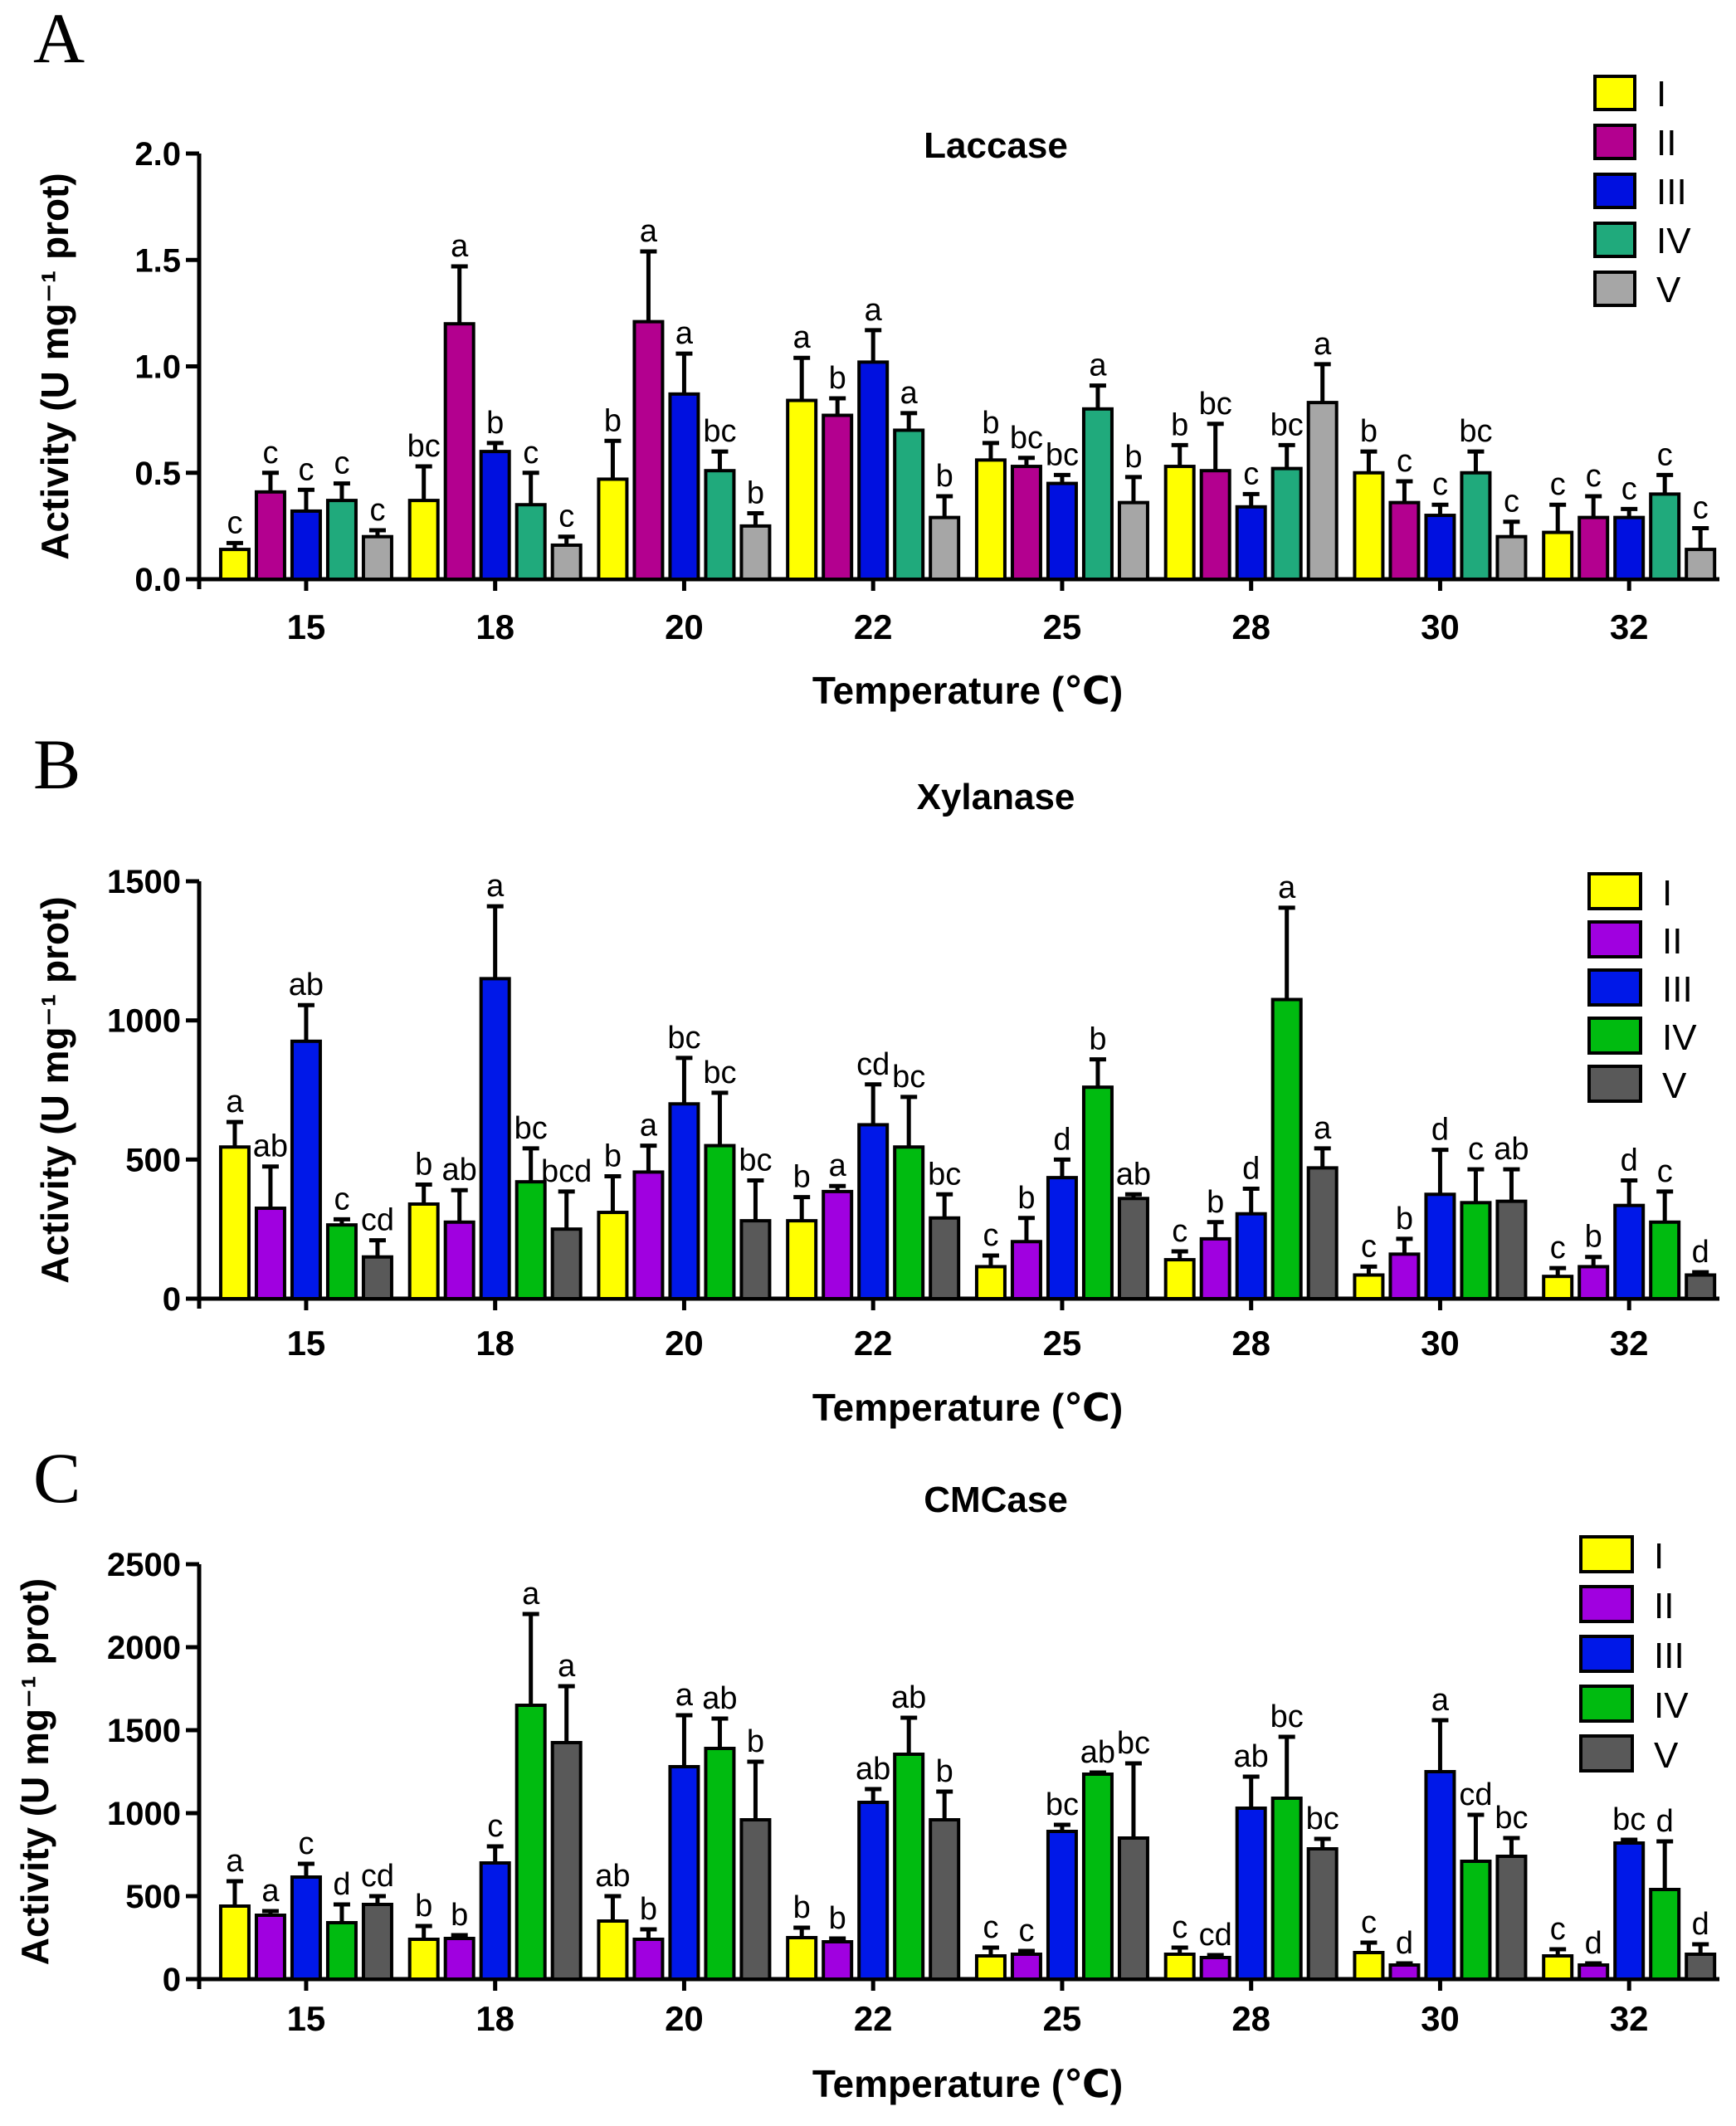 This screenshot has height=2126, width=1736. Describe the element at coordinates (1666, 143) in the screenshot. I see `legend-label: II` at that location.